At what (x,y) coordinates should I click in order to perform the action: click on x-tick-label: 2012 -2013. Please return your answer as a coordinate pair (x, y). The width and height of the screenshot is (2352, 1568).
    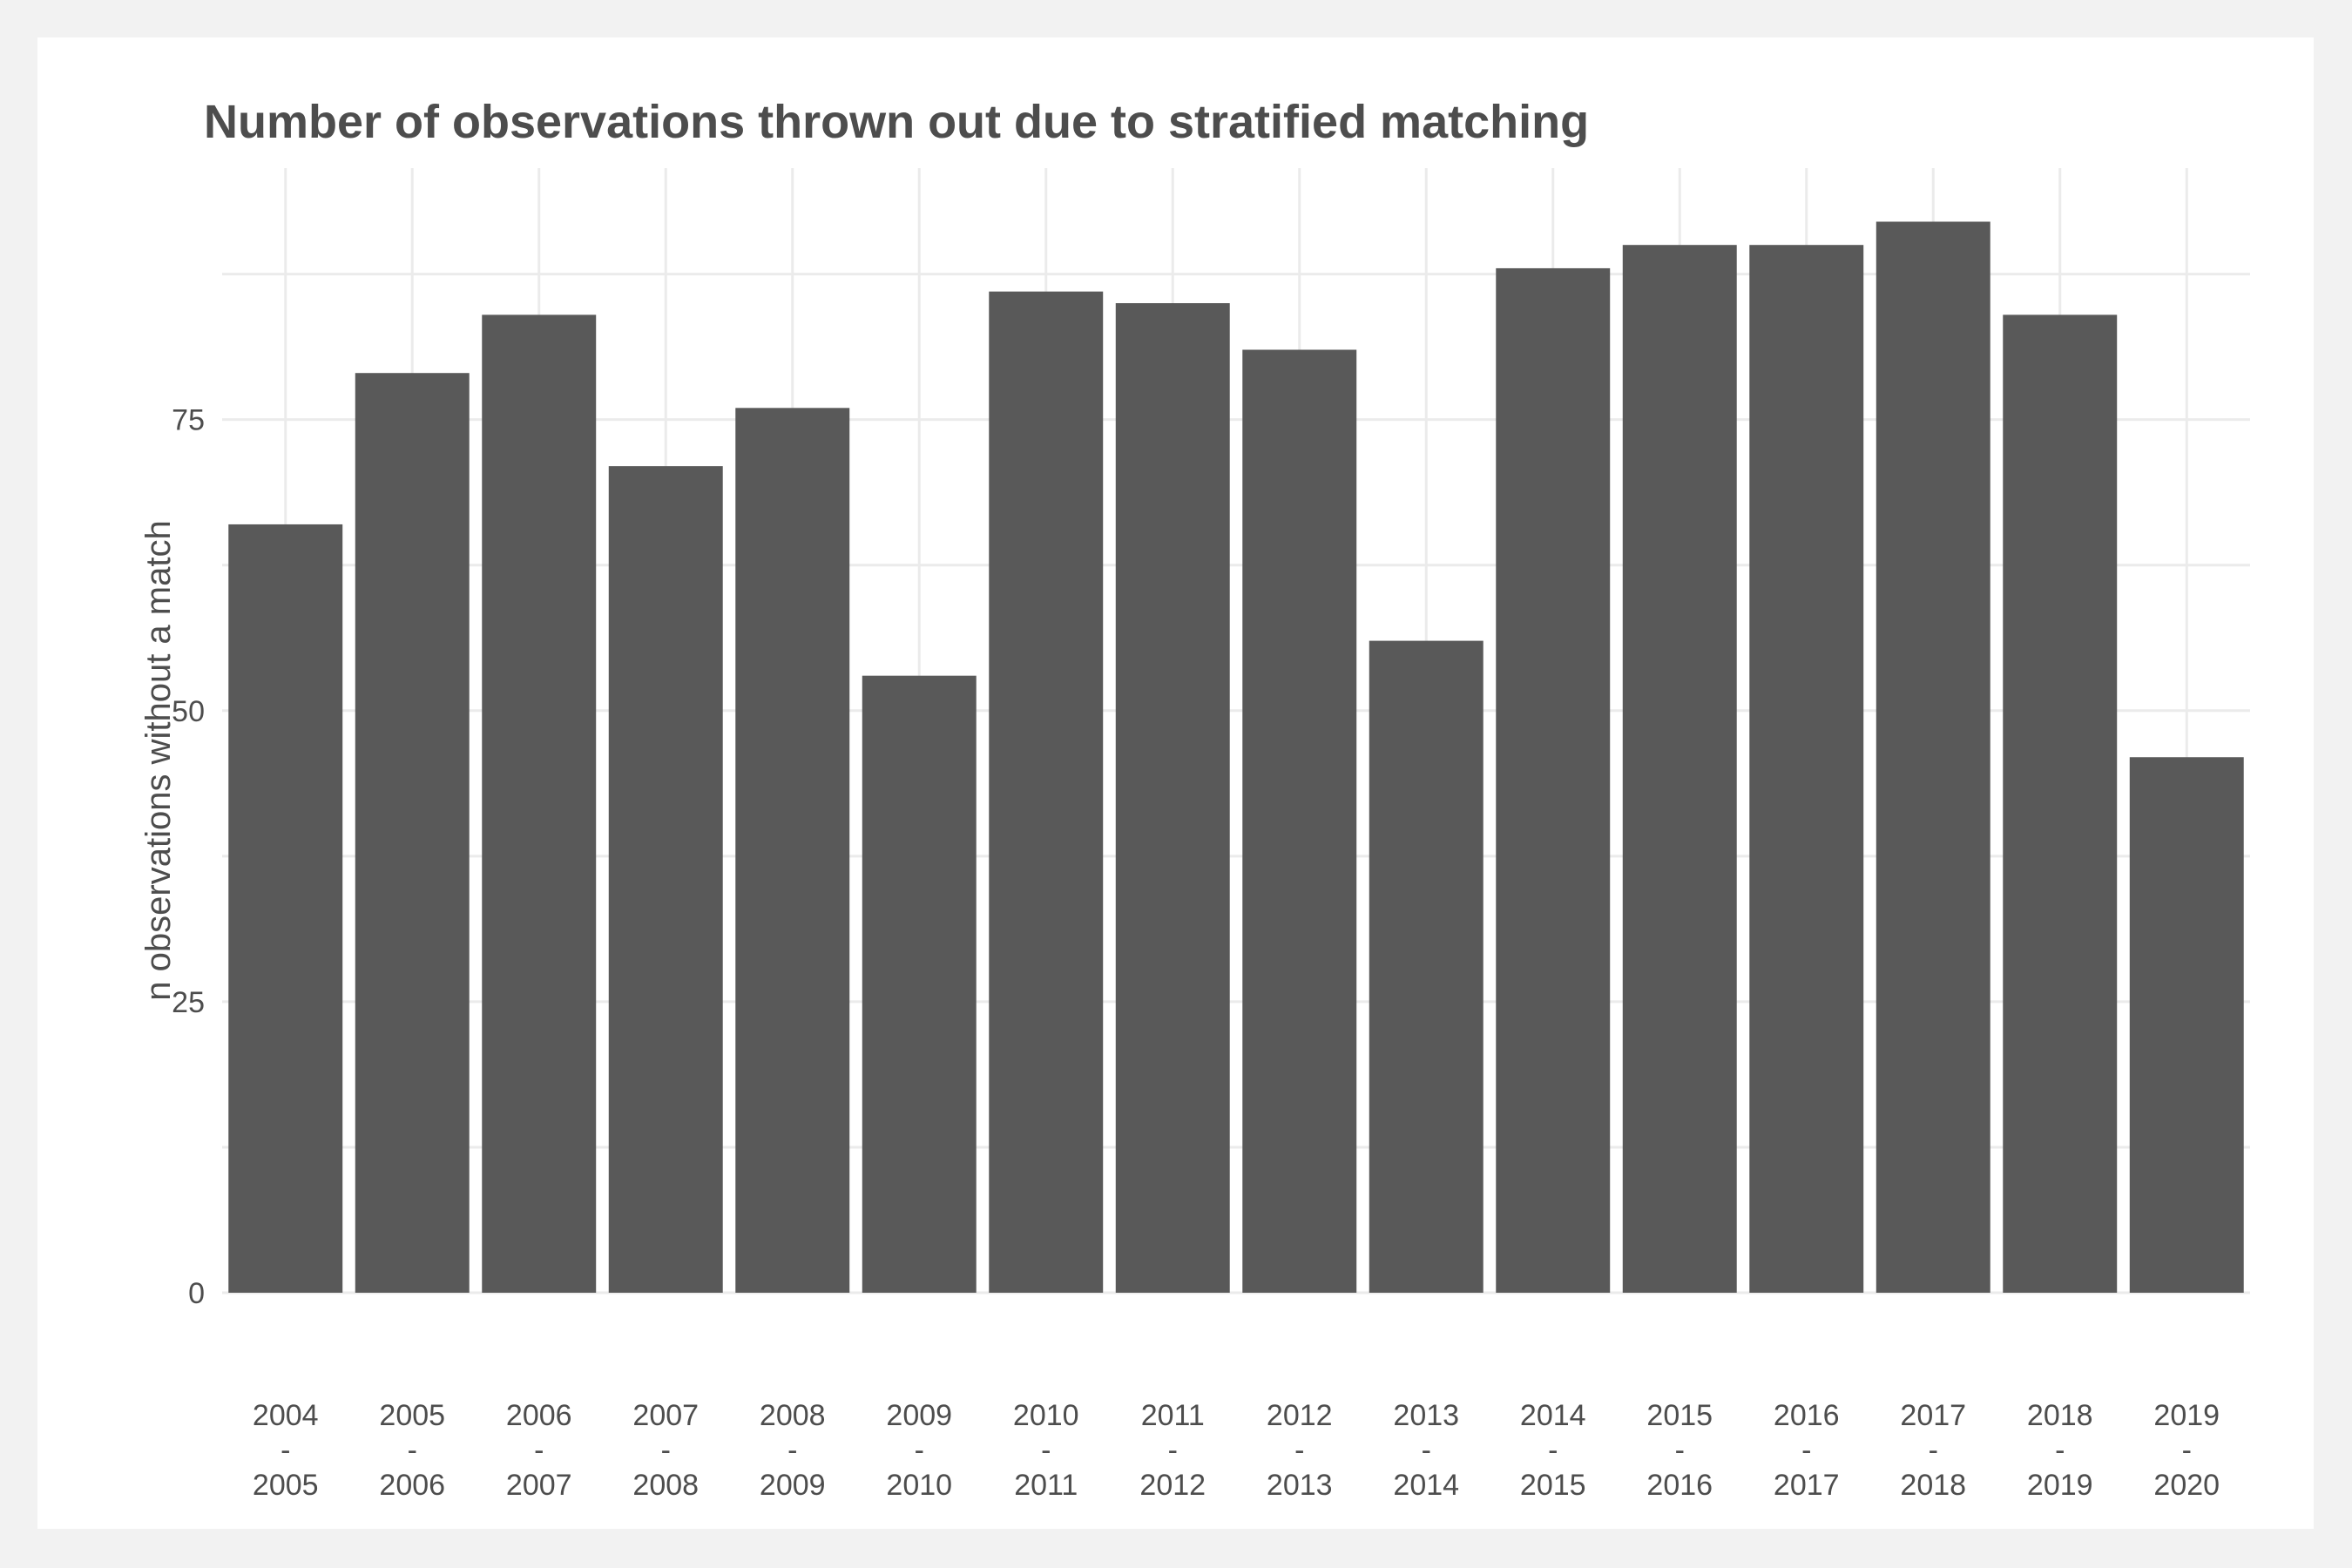
    Looking at the image, I should click on (1300, 1450).